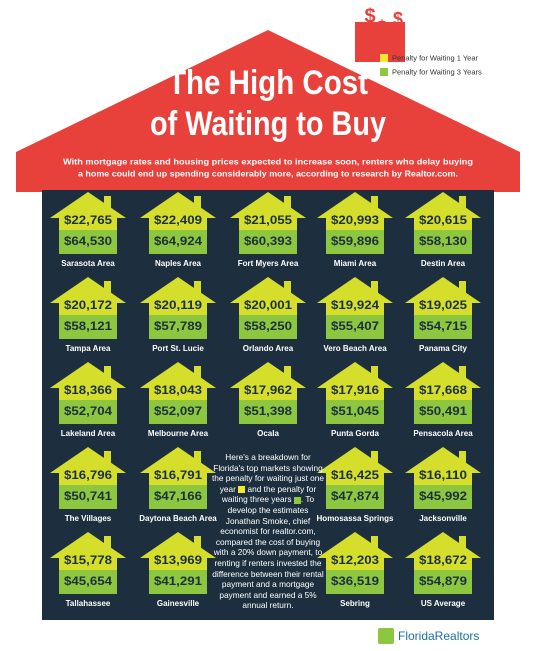 This screenshot has width=536, height=651. I want to click on market-name: Sarasota Area, so click(88, 263).